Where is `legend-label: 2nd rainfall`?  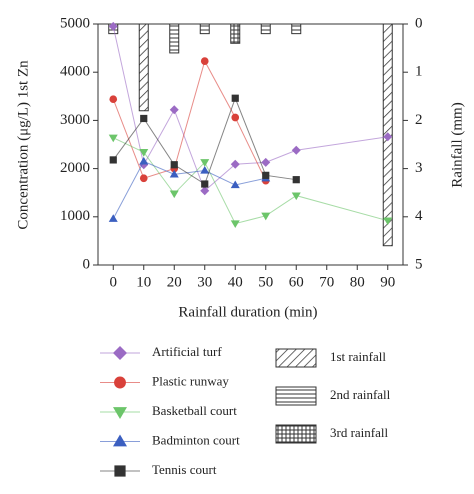 legend-label: 2nd rainfall is located at coordinates (360, 394).